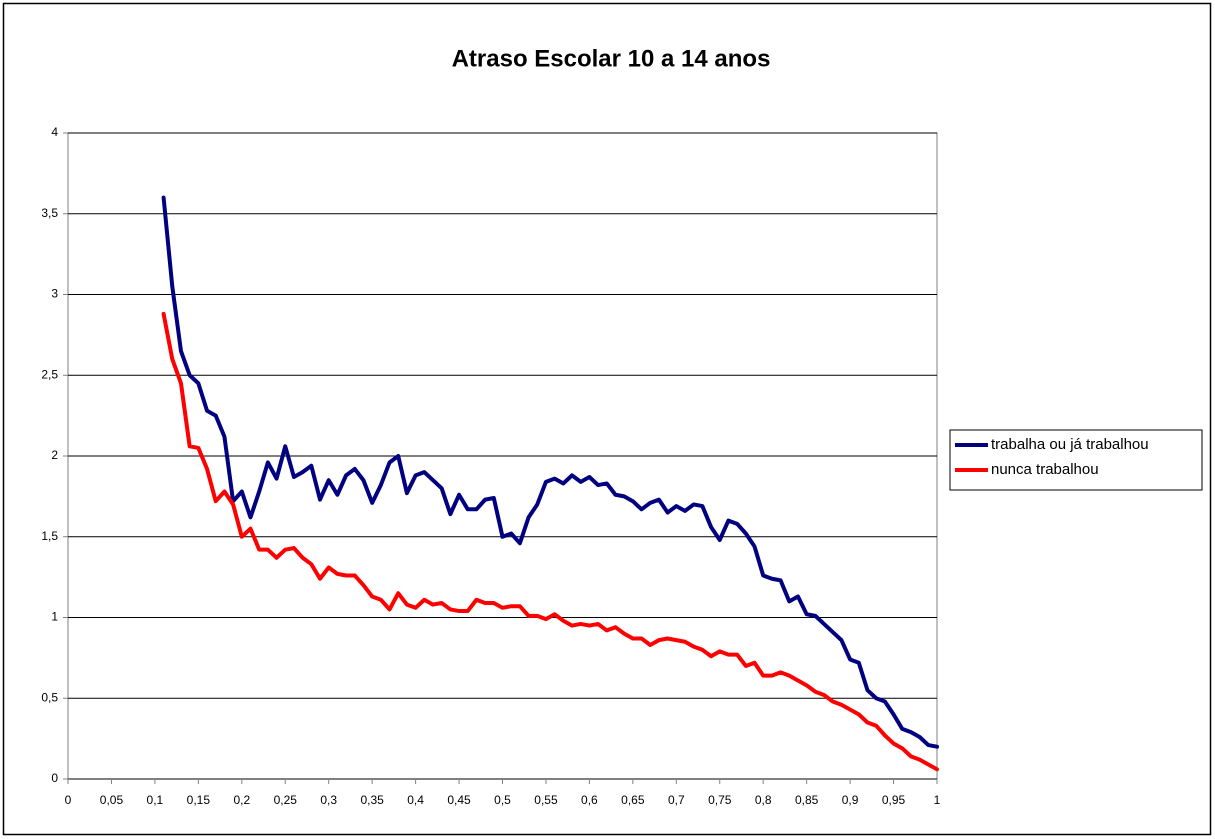 The width and height of the screenshot is (1215, 839). Describe the element at coordinates (155, 800) in the screenshot. I see `x-tick-label: 0,1` at that location.